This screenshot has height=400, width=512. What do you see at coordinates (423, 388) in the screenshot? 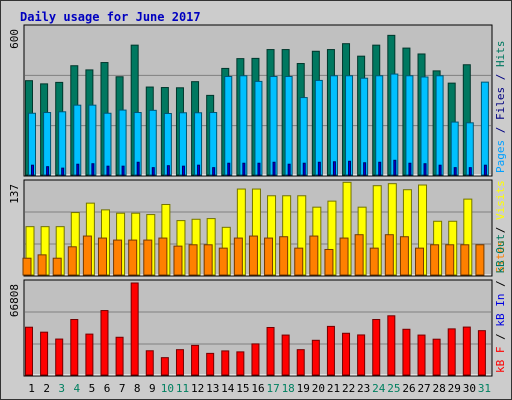
I see `day-label-27: 27` at bounding box center [423, 388].